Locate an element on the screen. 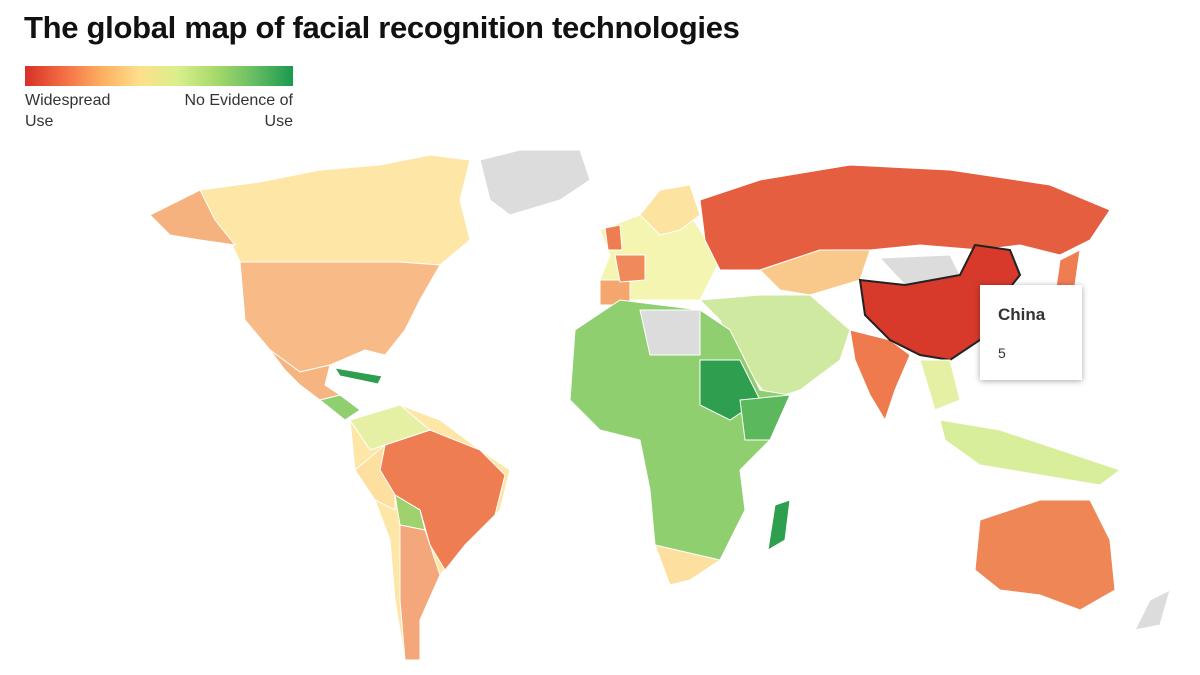 The height and width of the screenshot is (675, 1200). tooltip-value: 5 is located at coordinates (1002, 353).